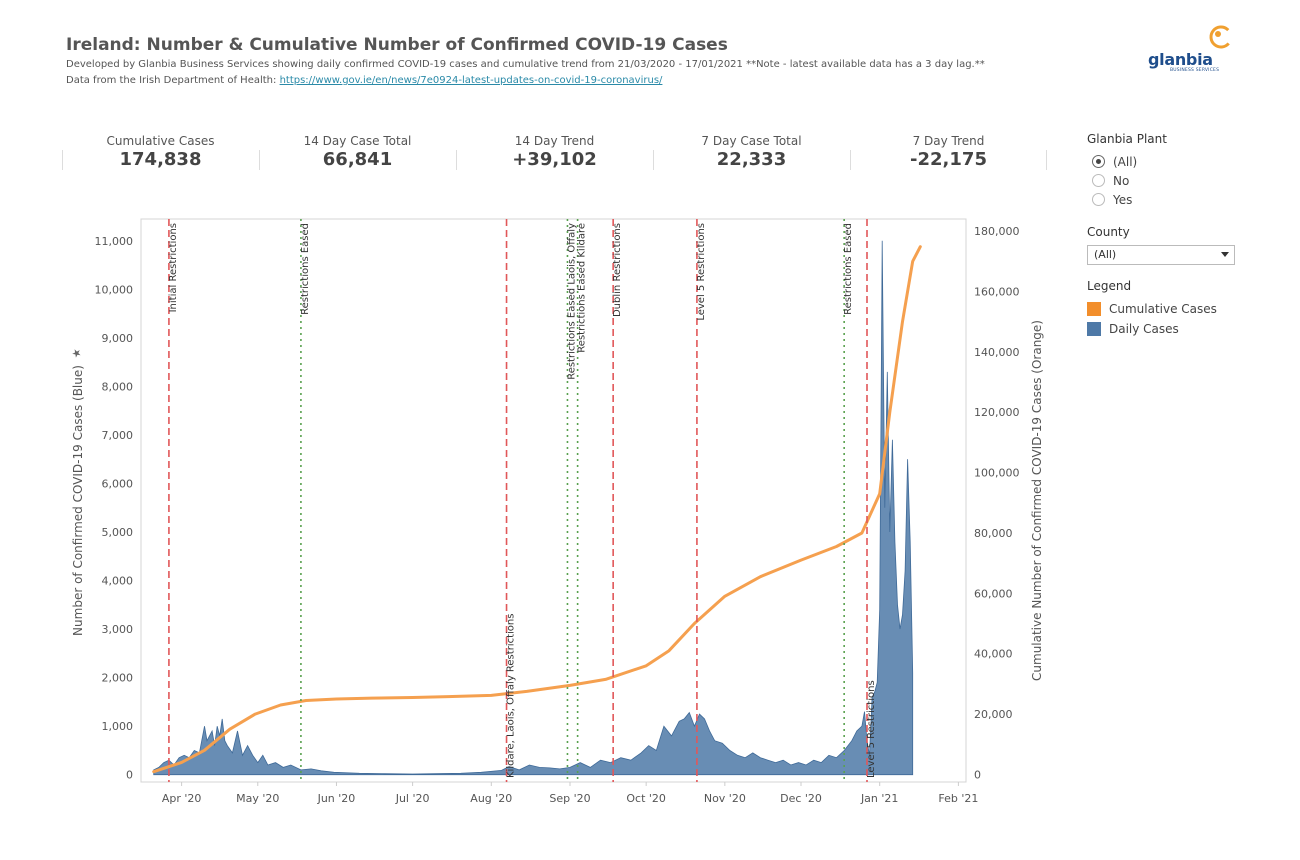  What do you see at coordinates (173, 267) in the screenshot?
I see `event-label: Initial Restrictions` at bounding box center [173, 267].